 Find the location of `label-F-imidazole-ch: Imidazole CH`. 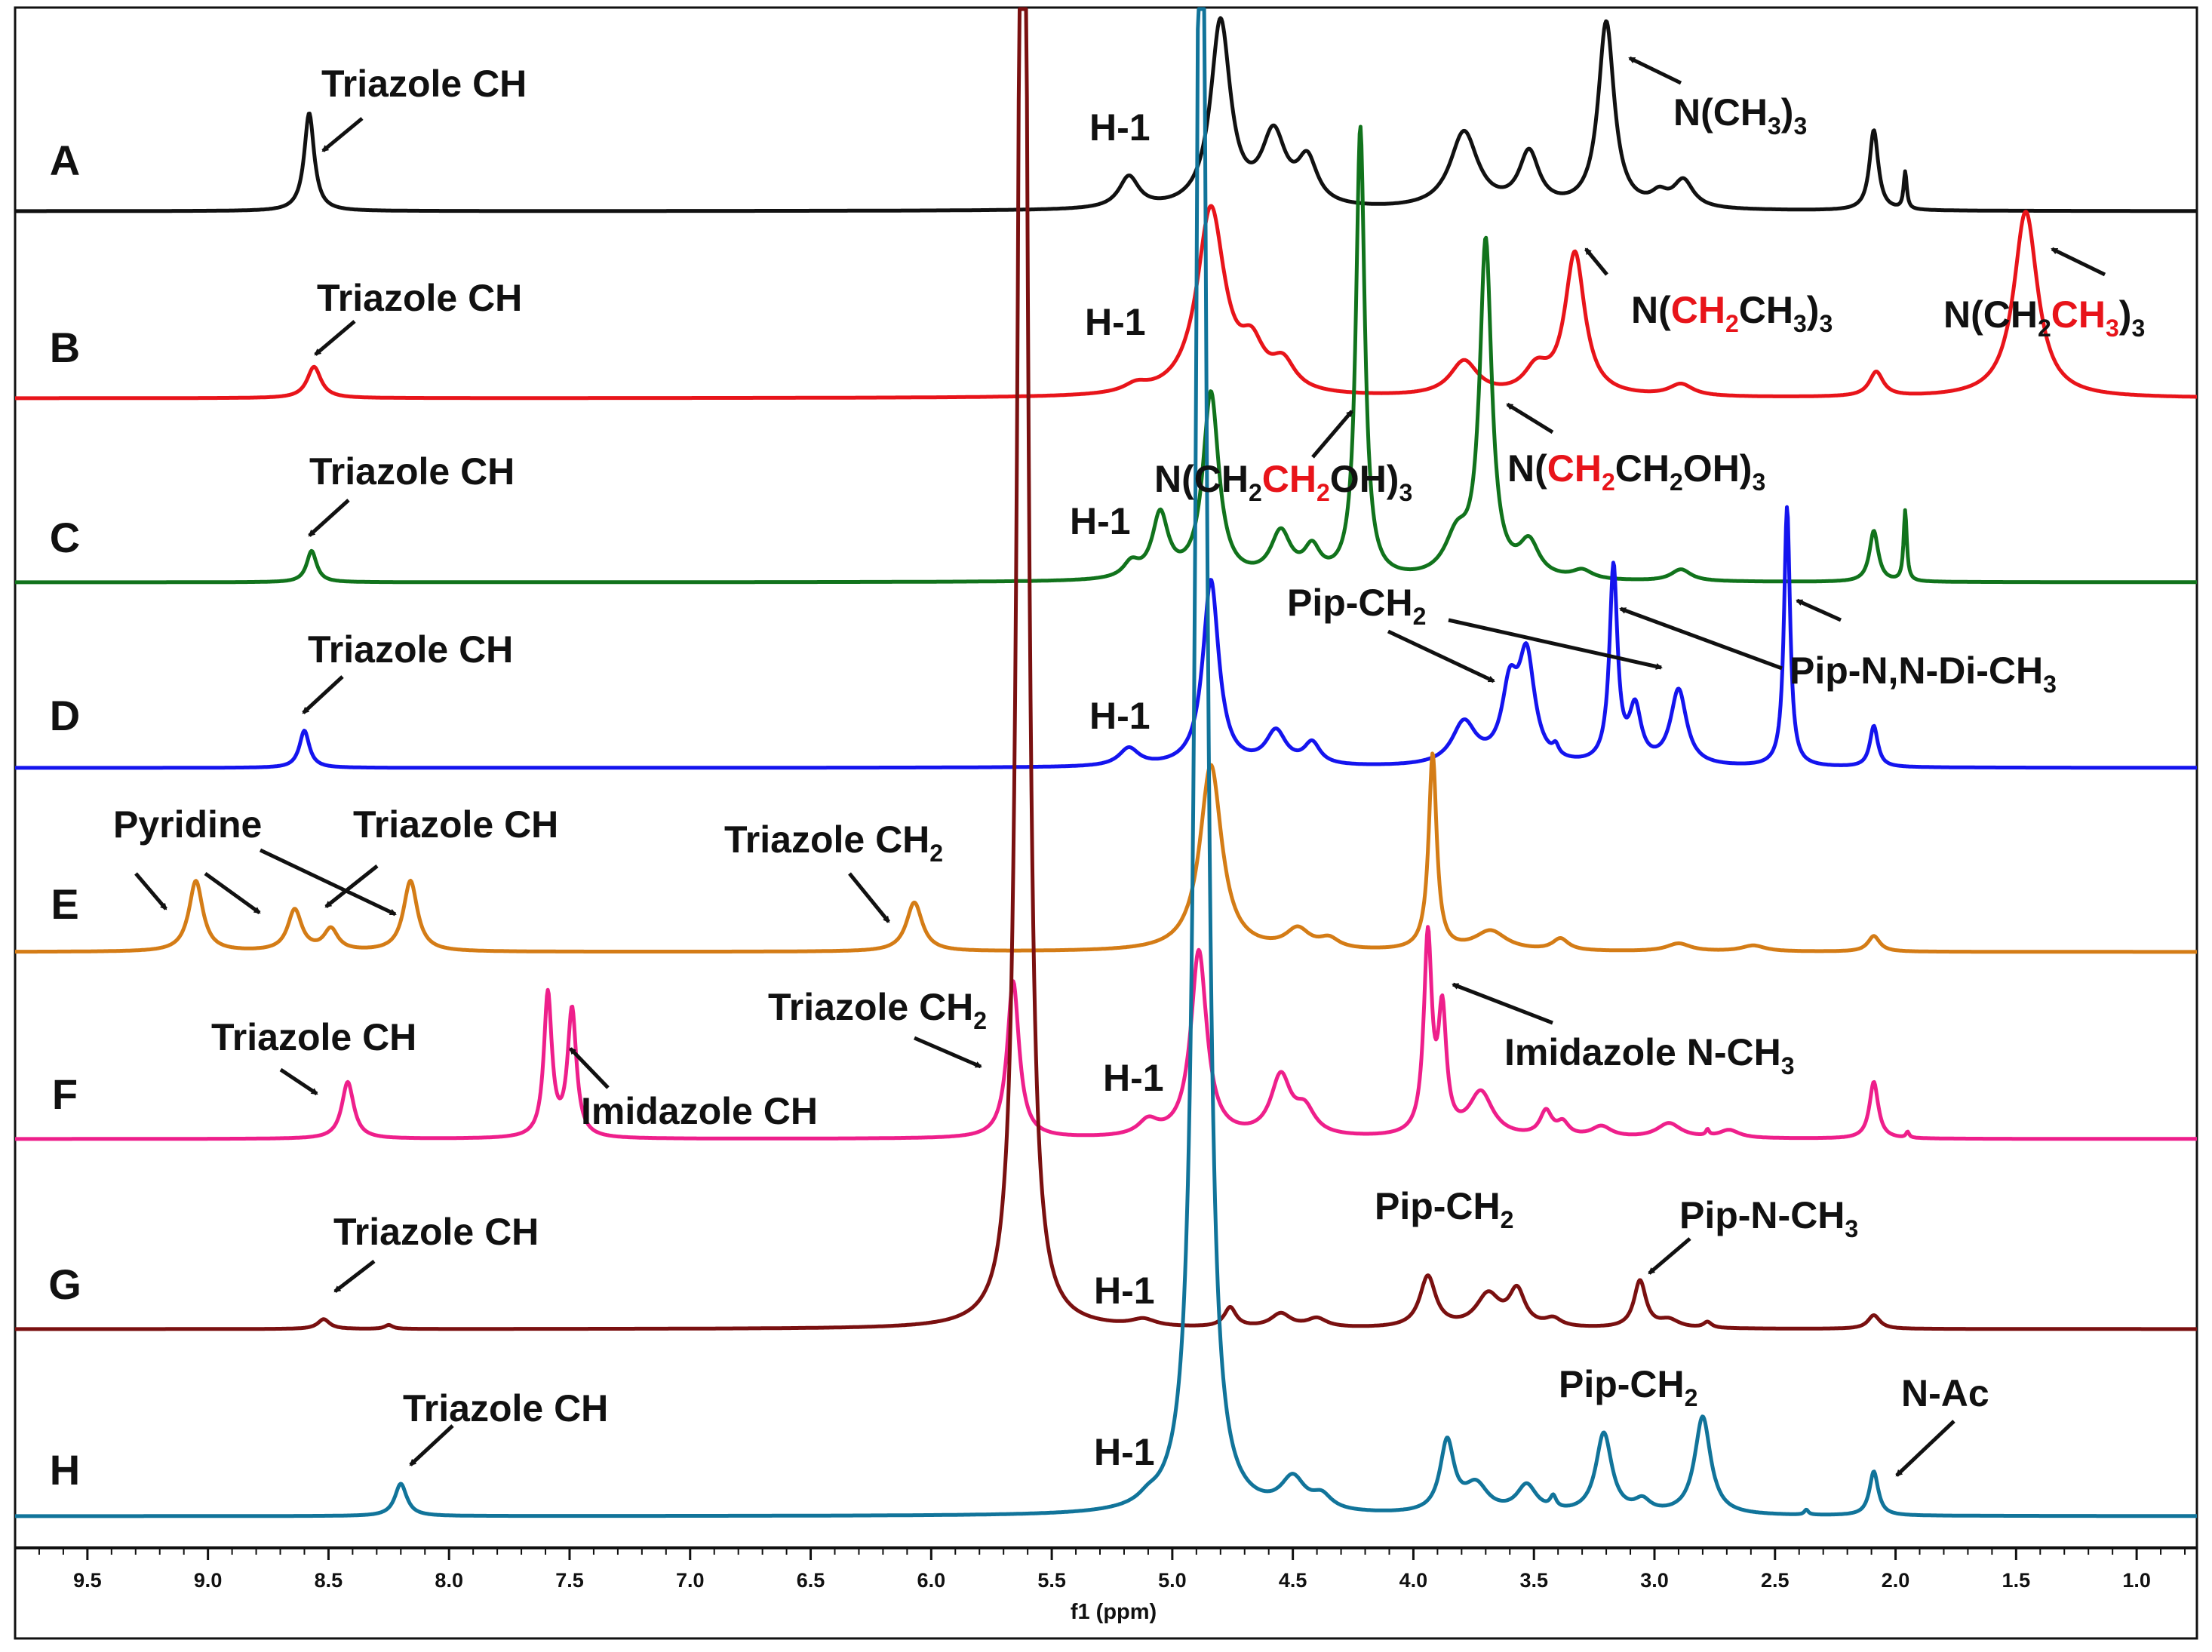

label-F-imidazole-ch: Imidazole CH is located at coordinates (699, 1111).